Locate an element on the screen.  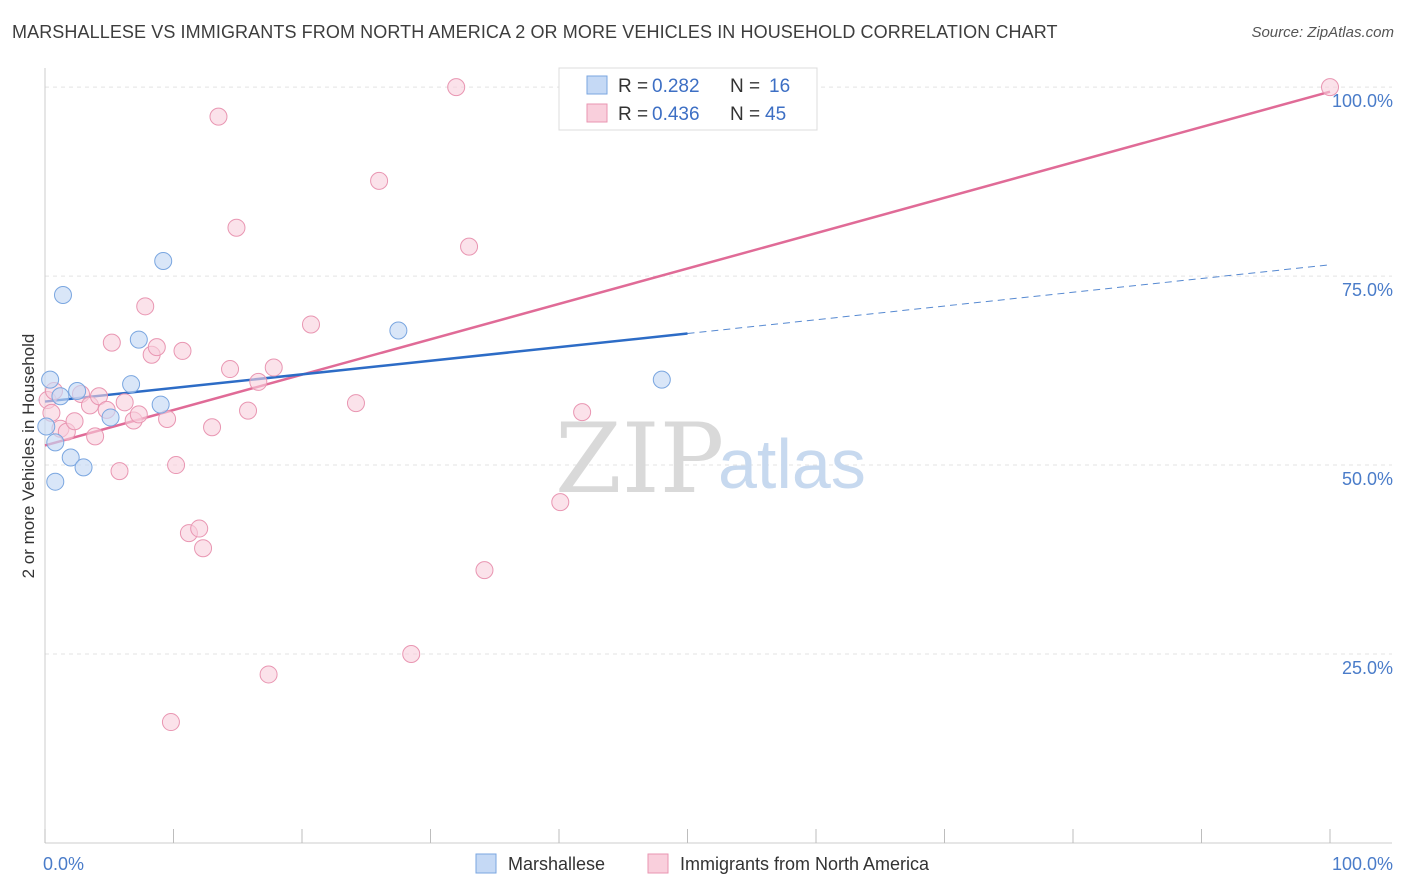
y-tick-label: 75.0% is located at coordinates (1367, 290).